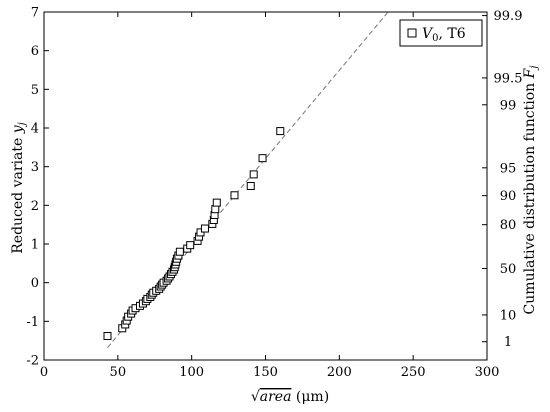 The width and height of the screenshot is (550, 412). Describe the element at coordinates (35, 206) in the screenshot. I see `y-tick-label: 2` at that location.